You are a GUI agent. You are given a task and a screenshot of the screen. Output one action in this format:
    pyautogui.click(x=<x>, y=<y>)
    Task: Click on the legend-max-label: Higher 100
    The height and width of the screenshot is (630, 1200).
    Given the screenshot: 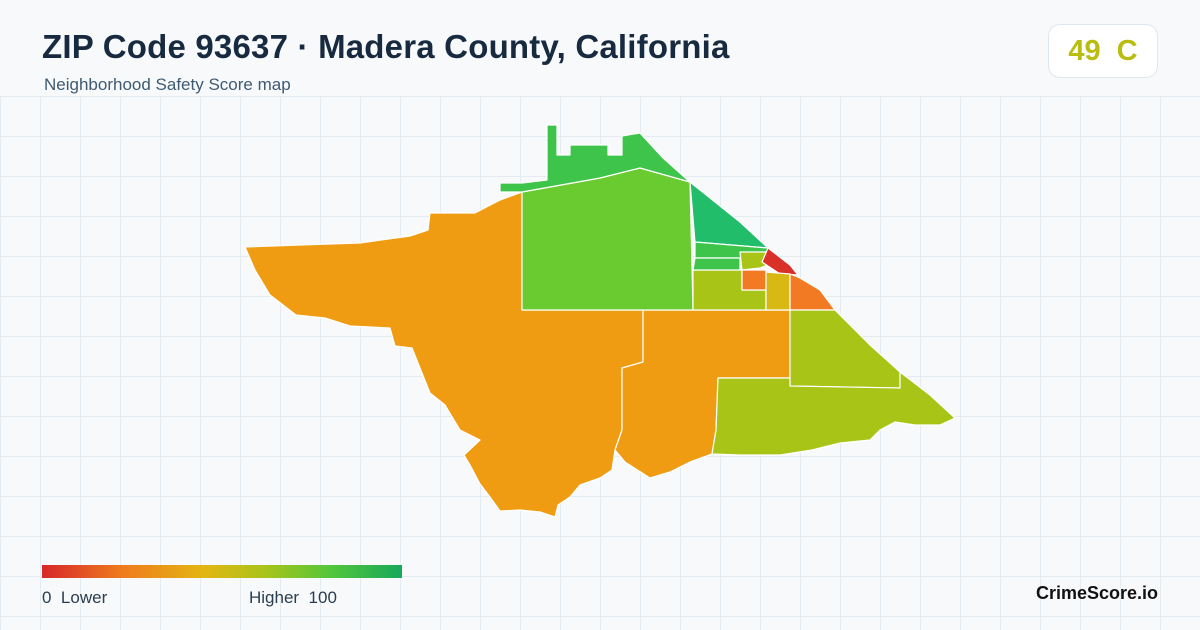 What is the action you would take?
    pyautogui.click(x=293, y=598)
    